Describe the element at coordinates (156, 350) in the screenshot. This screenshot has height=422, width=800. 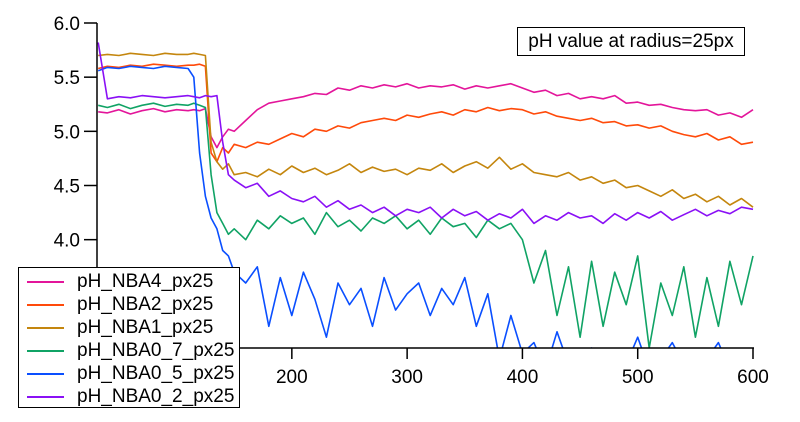
I see `legend-label: pH_NBA0_7_px25` at that location.